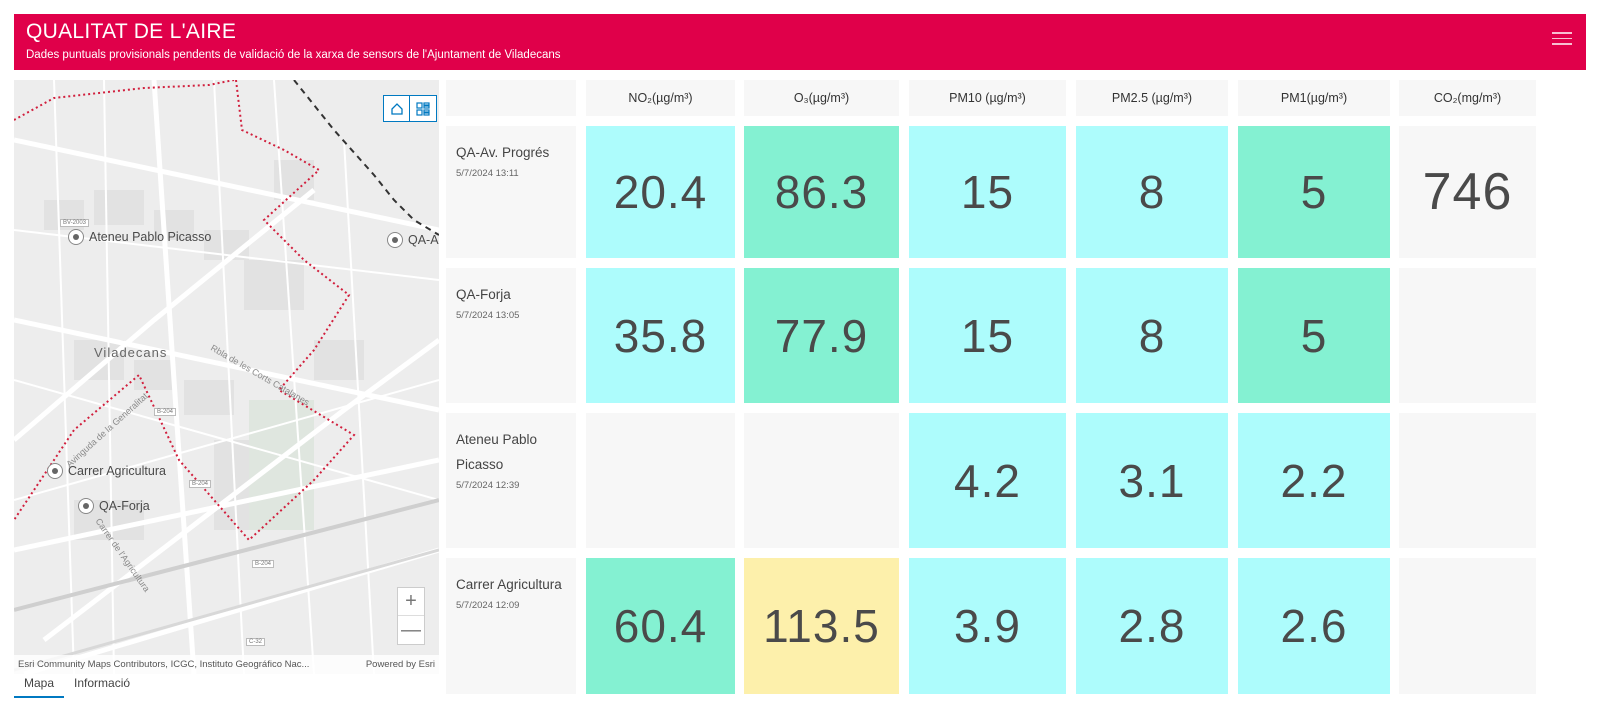 This screenshot has height=719, width=1600. What do you see at coordinates (509, 584) in the screenshot?
I see `station-name: Carrer Agricultura` at bounding box center [509, 584].